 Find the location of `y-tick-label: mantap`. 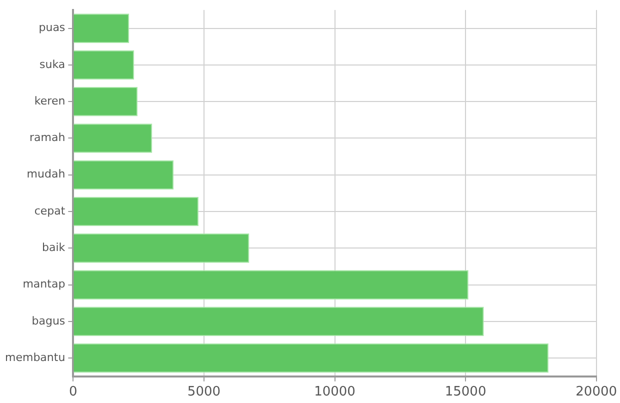

y-tick-label: mantap is located at coordinates (44, 284).